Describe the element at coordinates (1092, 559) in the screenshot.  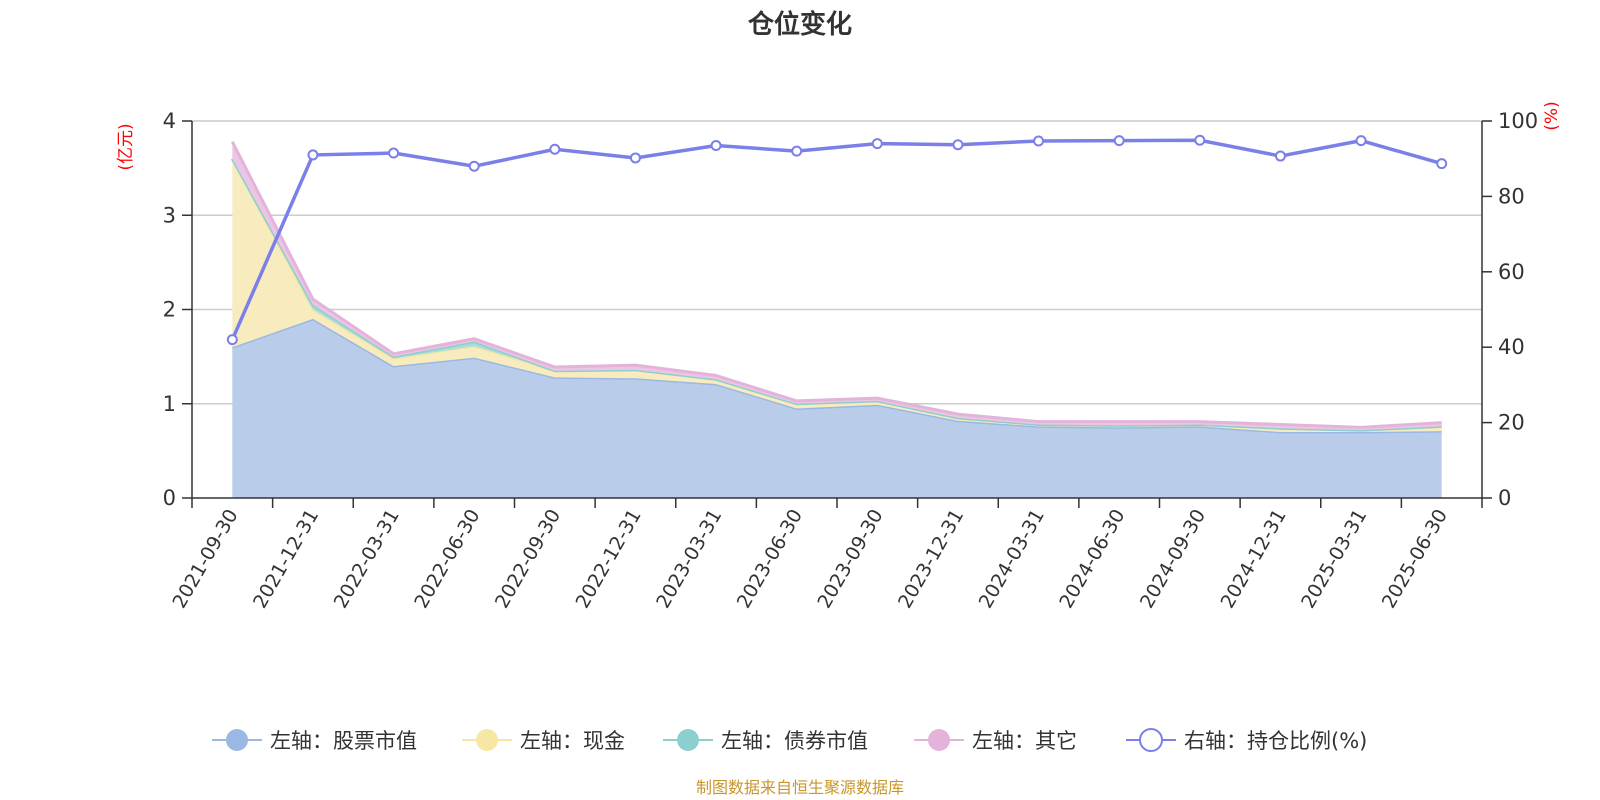
I see `x-tick-label: 2024-06-30` at that location.